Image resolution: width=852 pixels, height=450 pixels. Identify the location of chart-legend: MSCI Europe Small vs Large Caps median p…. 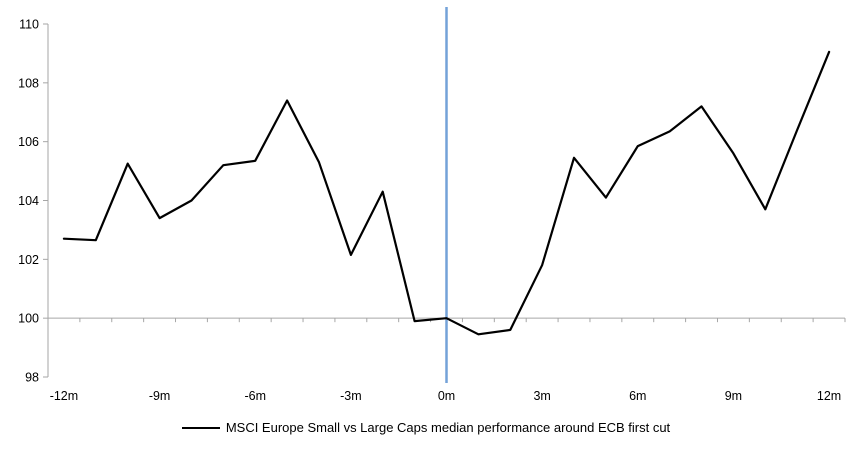
(426, 427).